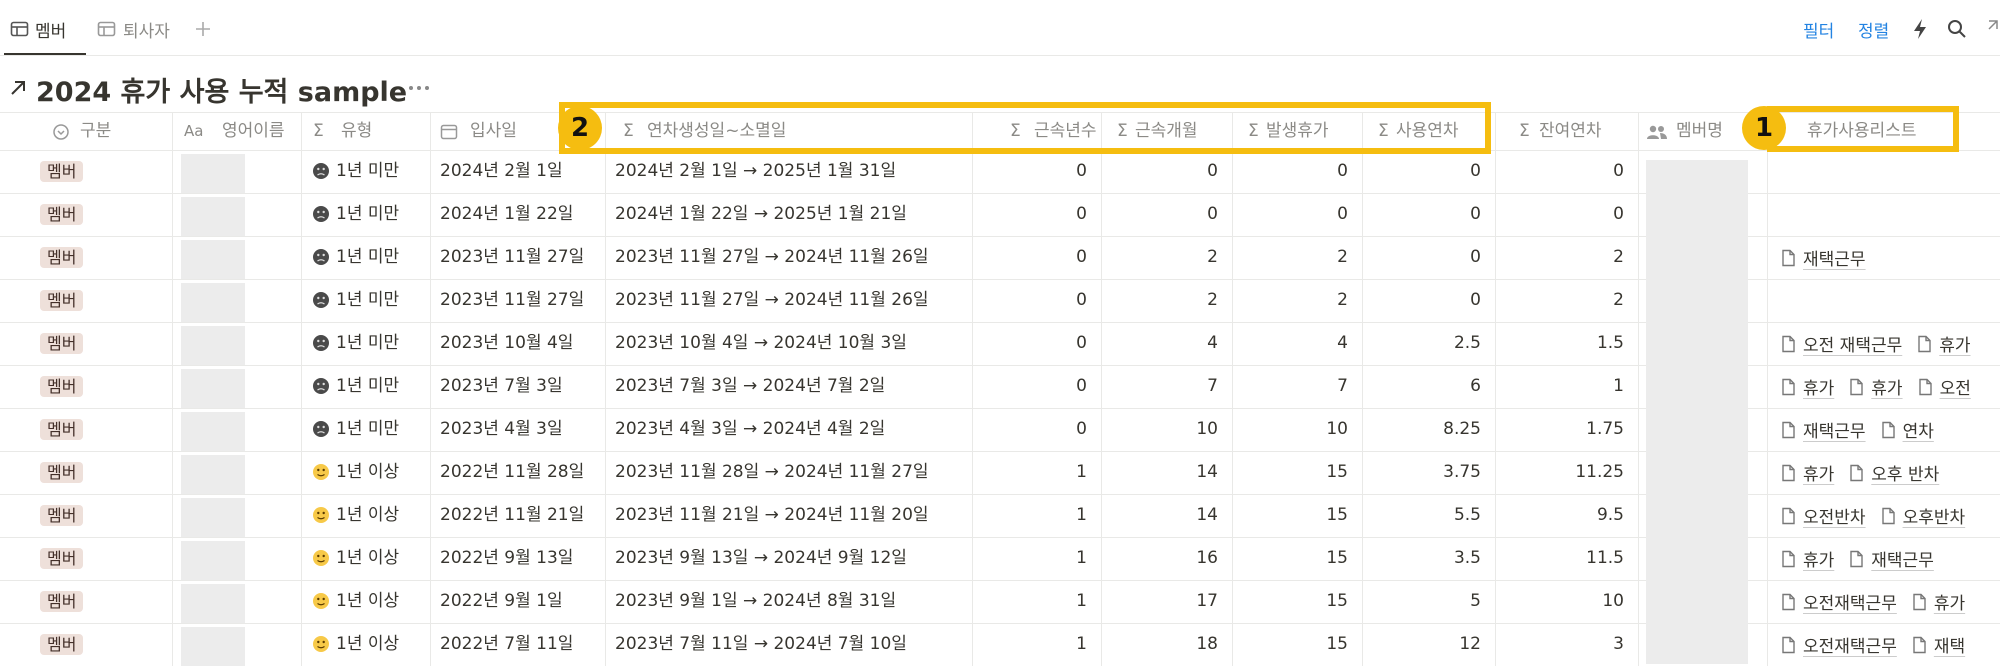 Image resolution: width=2000 pixels, height=669 pixels. What do you see at coordinates (19, 29) in the screenshot?
I see `tab-icon` at bounding box center [19, 29].